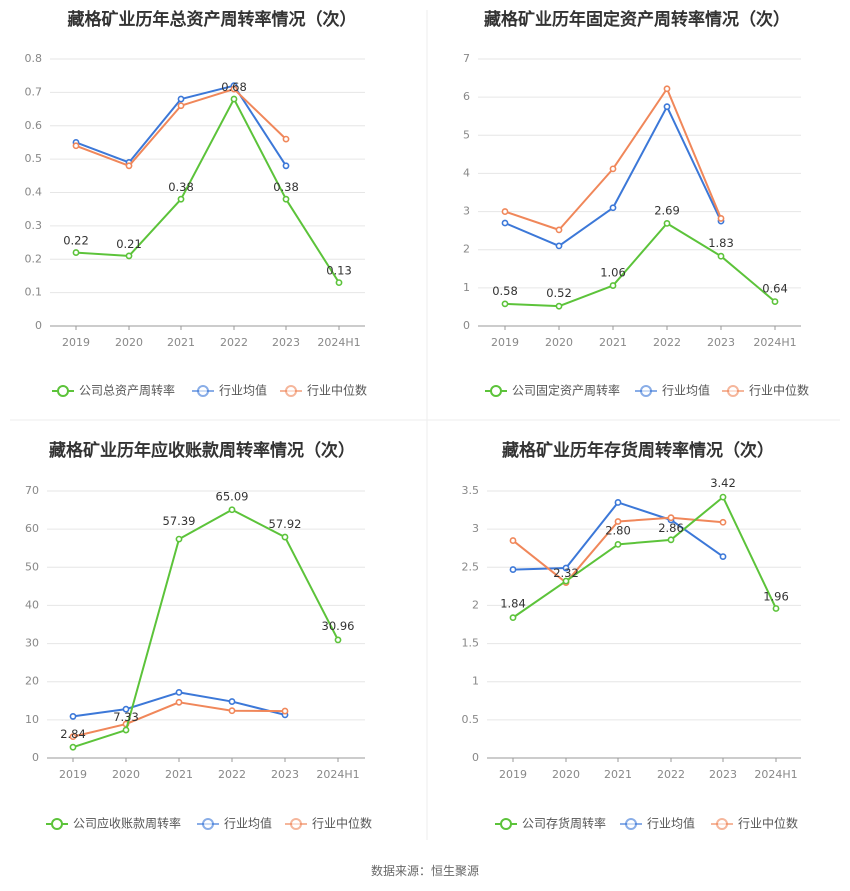 The image size is (850, 891). I want to click on data-label: 0.68, so click(234, 87).